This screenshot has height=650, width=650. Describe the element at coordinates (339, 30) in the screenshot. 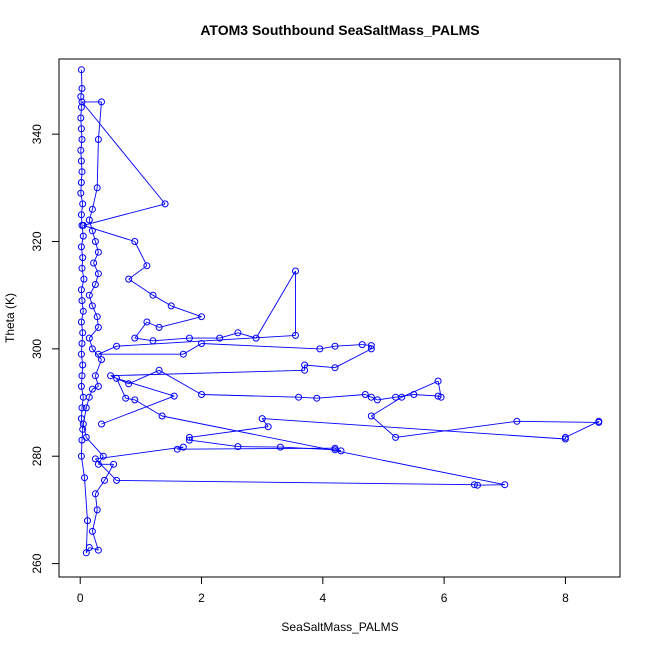

I see `chart-title: ATOM3 Southbound SeaSaltMass_PALMS` at that location.